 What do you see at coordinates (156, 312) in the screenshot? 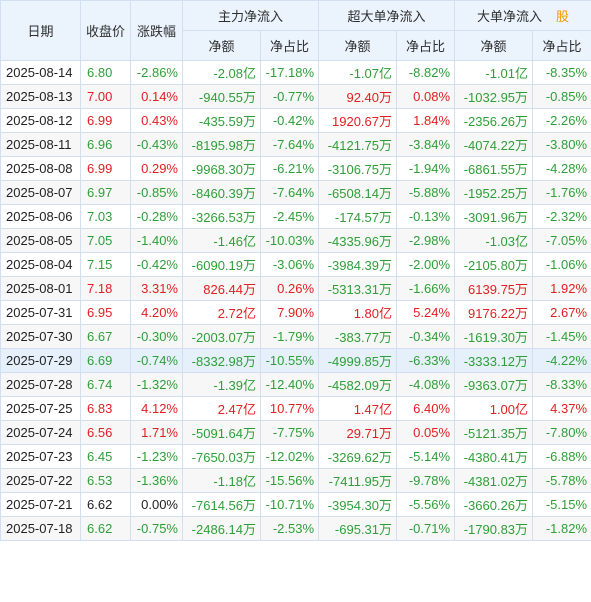
I see `cell-change: 4.20%` at bounding box center [156, 312].